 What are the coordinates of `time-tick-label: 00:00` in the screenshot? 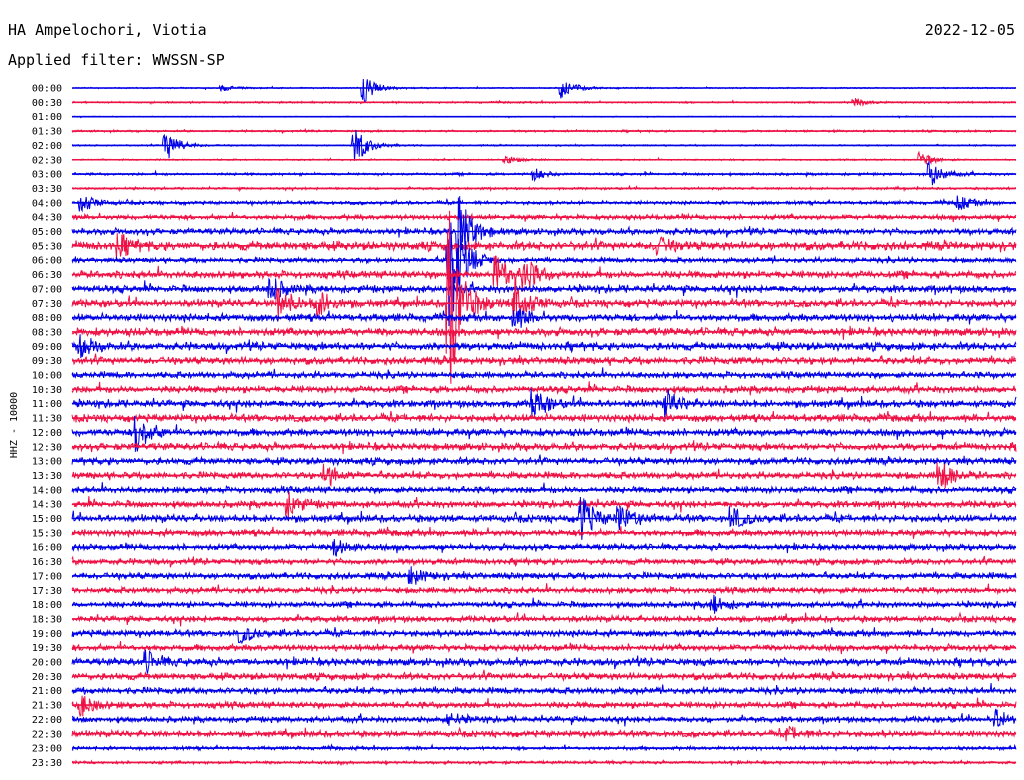 It's located at (47, 89).